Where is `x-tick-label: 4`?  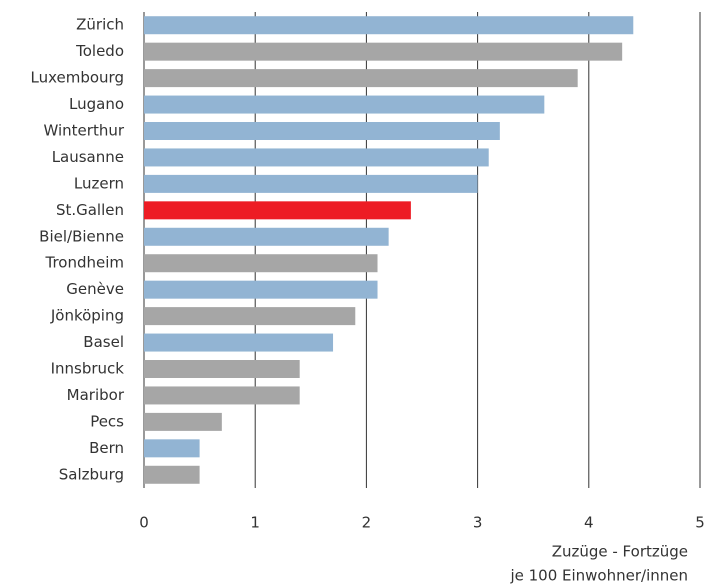 x-tick-label: 4 is located at coordinates (589, 523).